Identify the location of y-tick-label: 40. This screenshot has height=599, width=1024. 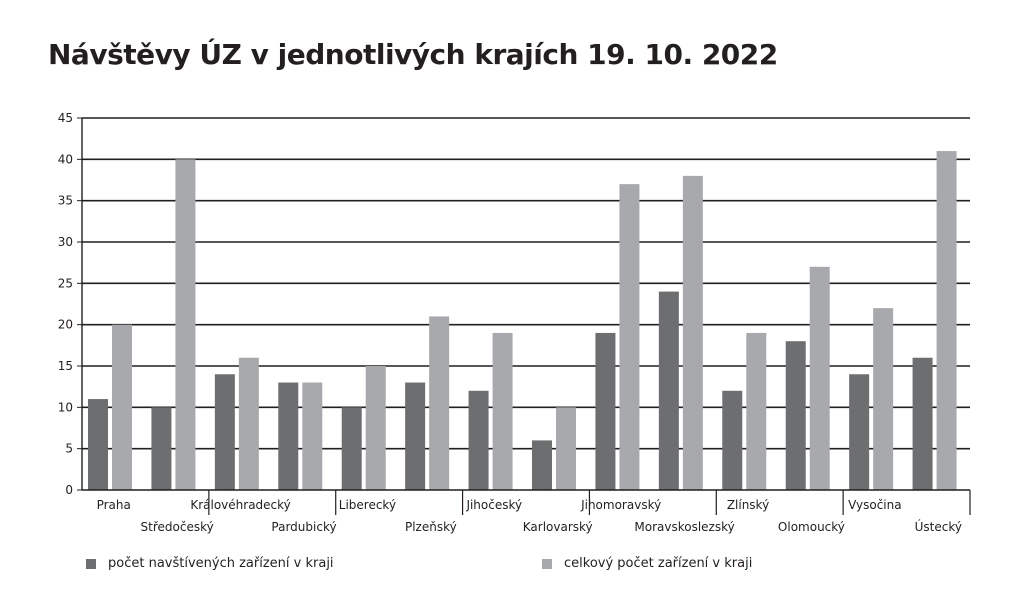
(65, 159).